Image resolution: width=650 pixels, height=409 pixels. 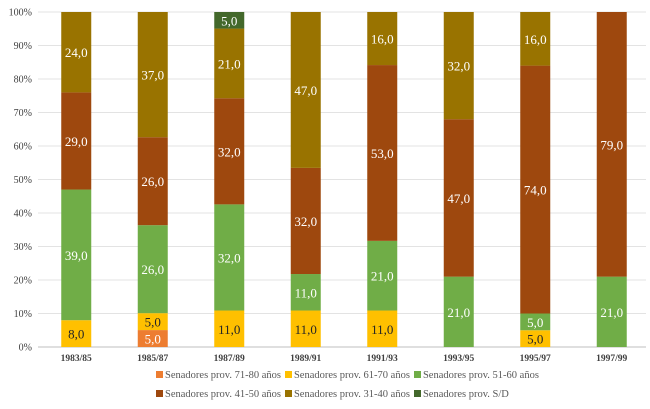 What do you see at coordinates (23, 147) in the screenshot?
I see `y-tick-label: 60%` at bounding box center [23, 147].